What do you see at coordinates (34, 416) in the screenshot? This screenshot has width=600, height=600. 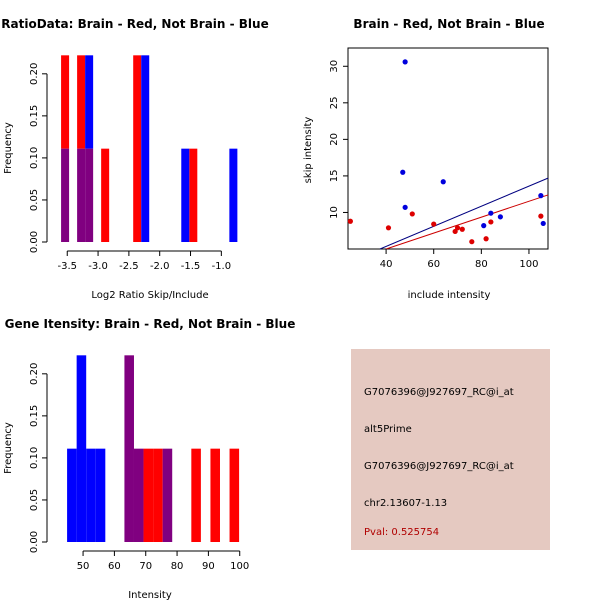 I see `intensity-histogram-y-tick-label: 0.15` at bounding box center [34, 416].